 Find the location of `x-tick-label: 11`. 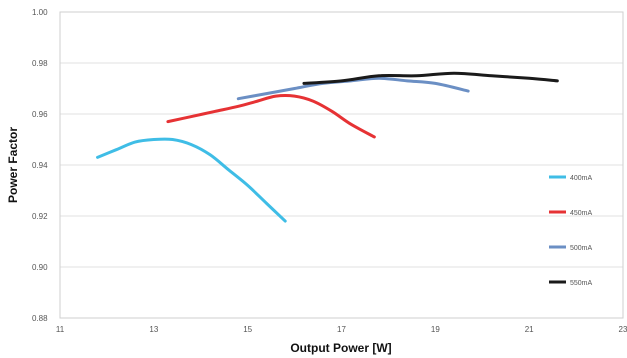

x-tick-label: 11 is located at coordinates (60, 329).